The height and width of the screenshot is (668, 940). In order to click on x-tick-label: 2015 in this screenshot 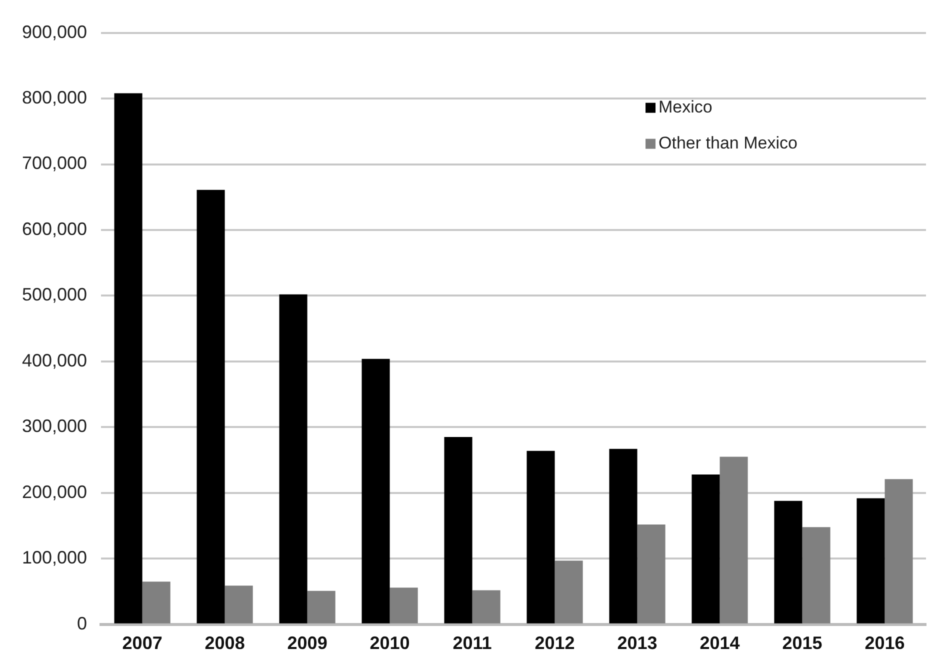, I will do `click(802, 643)`.